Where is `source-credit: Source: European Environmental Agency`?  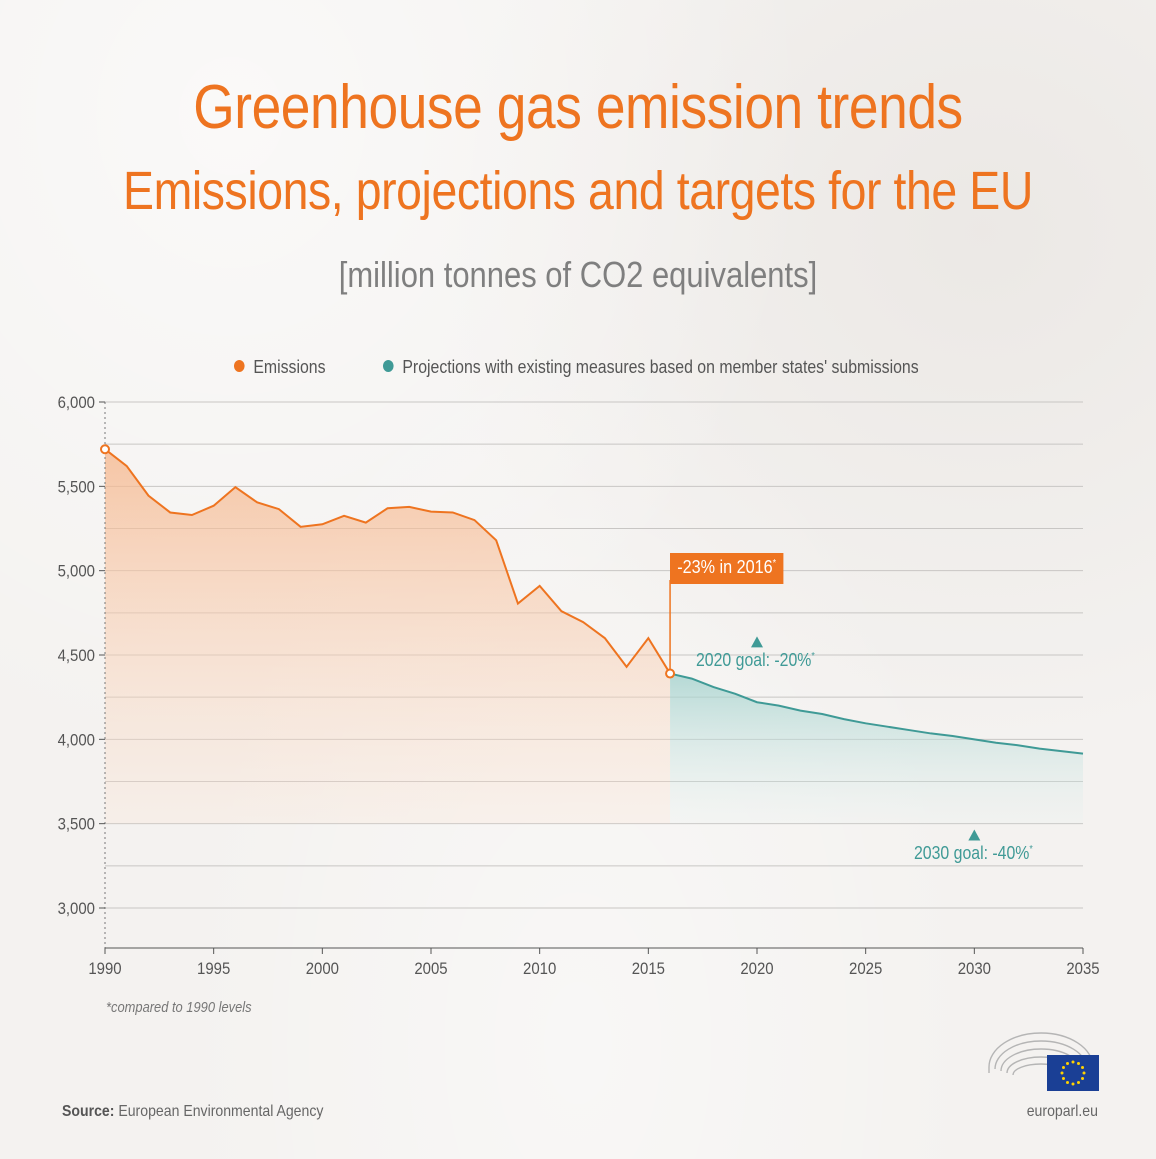
source-credit: Source: European Environmental Agency is located at coordinates (192, 1112).